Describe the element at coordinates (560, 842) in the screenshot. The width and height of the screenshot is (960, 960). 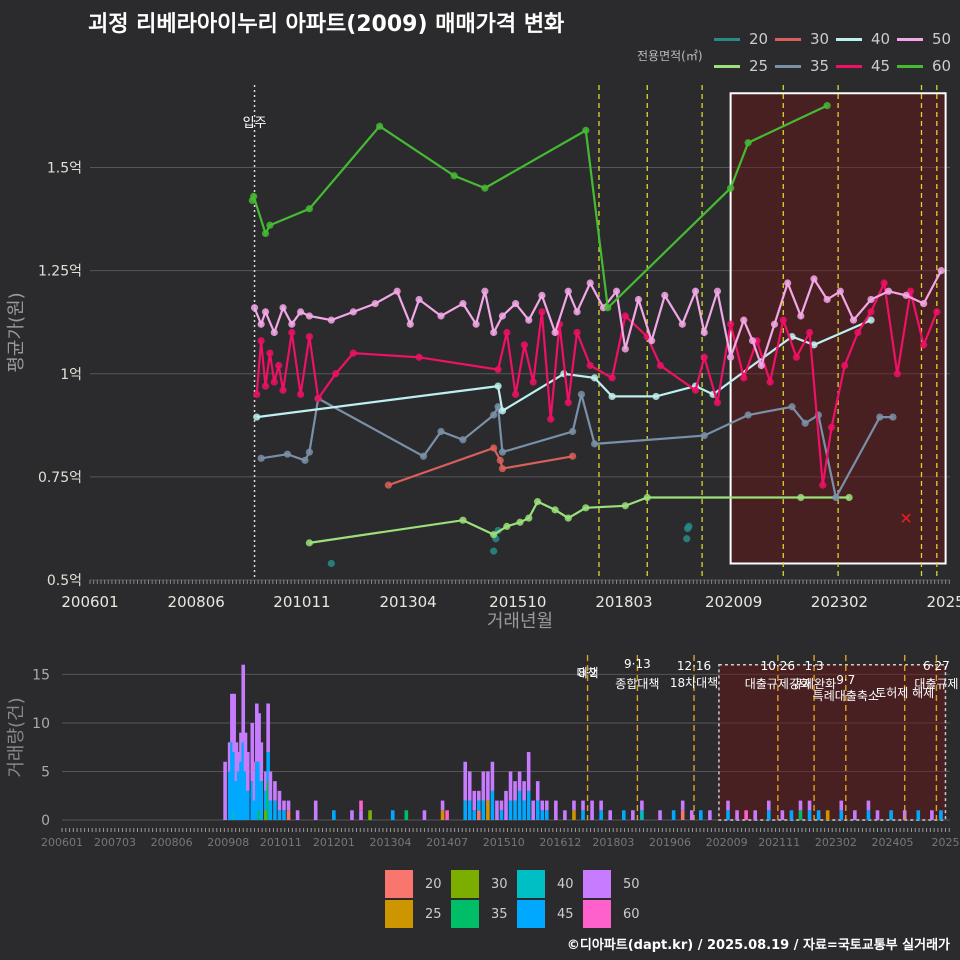
I see `x2-tick-label: 201612` at that location.